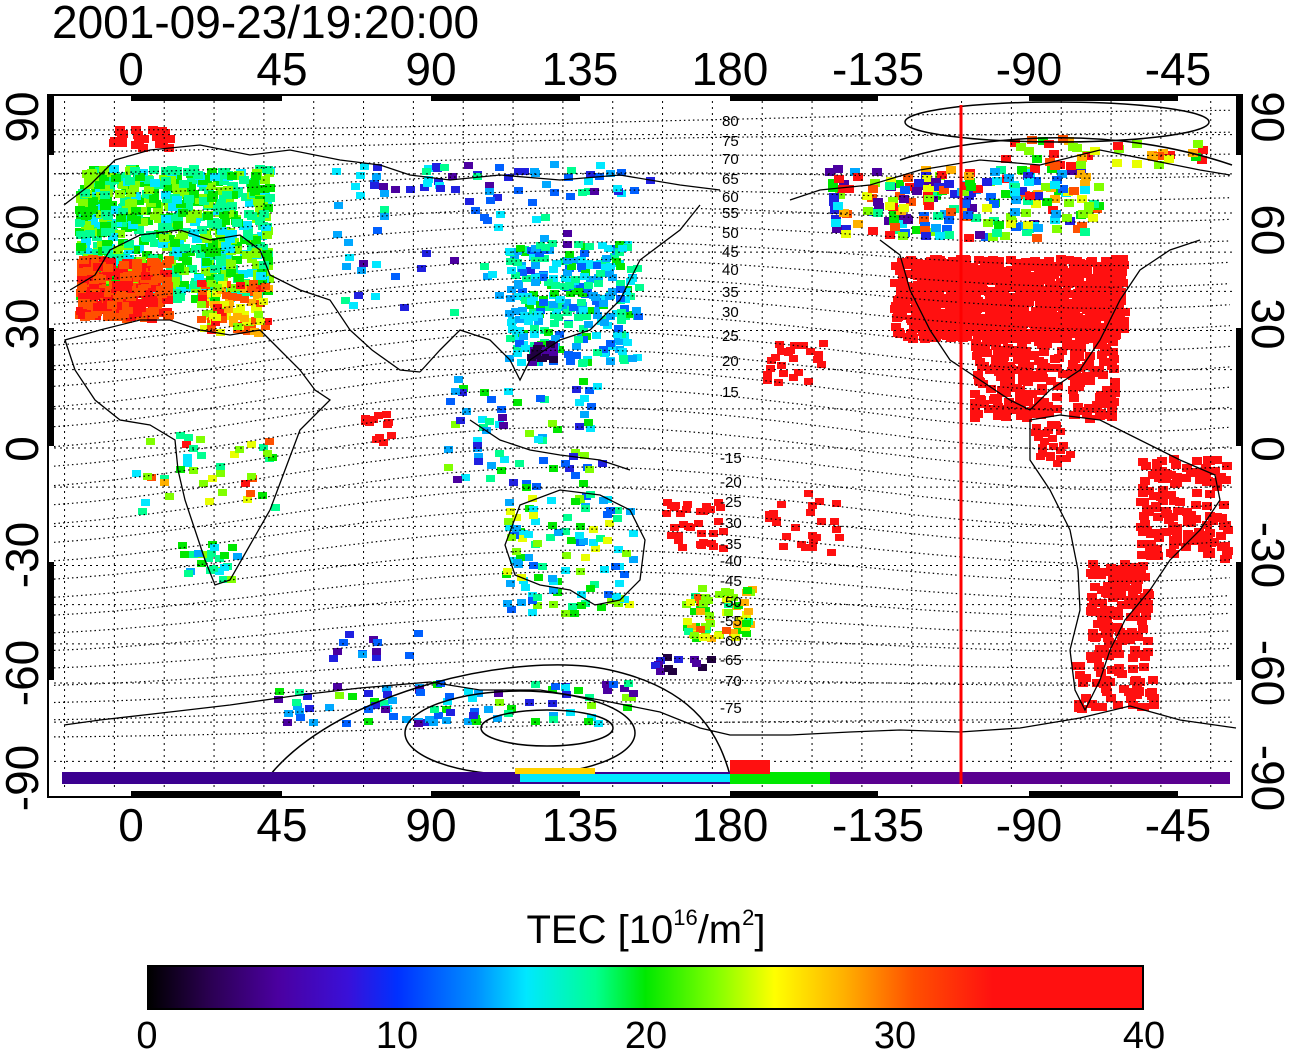 Image resolution: width=1292 pixels, height=1057 pixels. Describe the element at coordinates (730, 361) in the screenshot. I see `contour-label: 20` at that location.